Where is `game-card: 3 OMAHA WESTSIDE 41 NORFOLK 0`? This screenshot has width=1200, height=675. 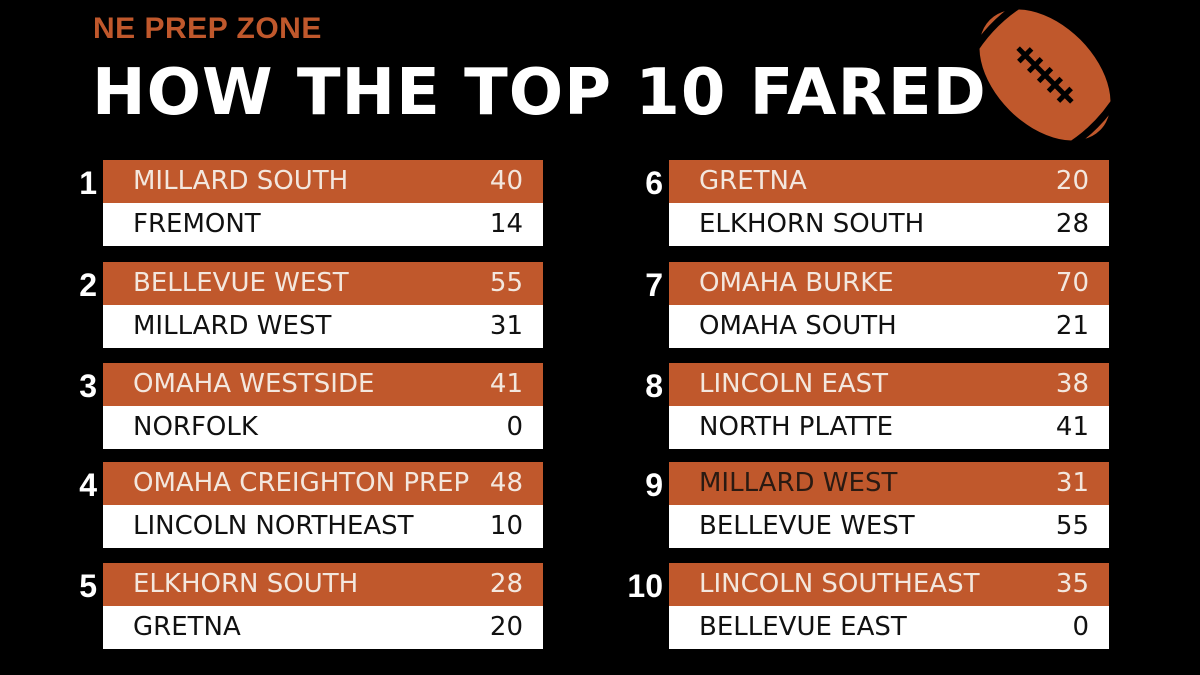 game-card: 3 OMAHA WESTSIDE 41 NORFOLK 0 is located at coordinates (311, 406).